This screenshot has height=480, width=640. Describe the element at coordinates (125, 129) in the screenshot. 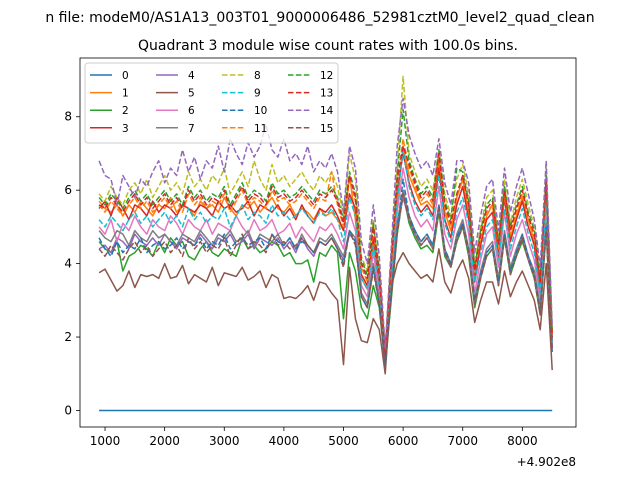

I see `legend-label-3: 3` at that location.